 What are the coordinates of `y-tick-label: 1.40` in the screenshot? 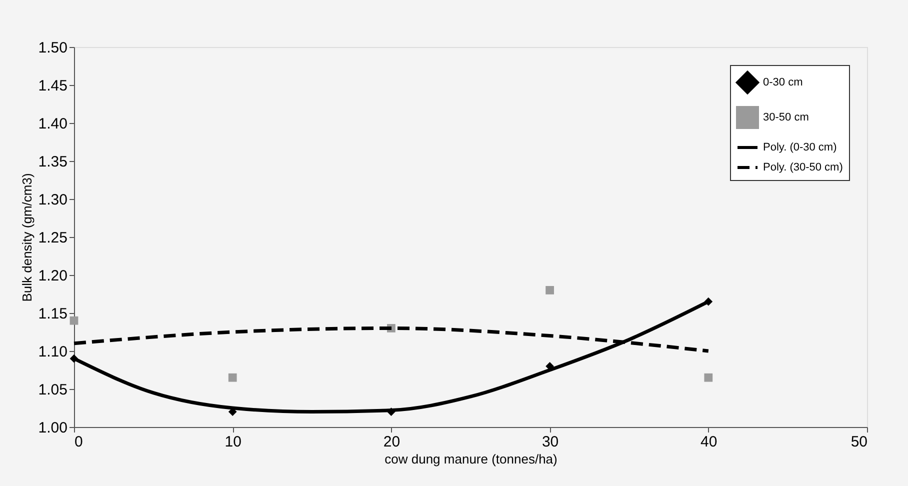 It's located at (53, 124).